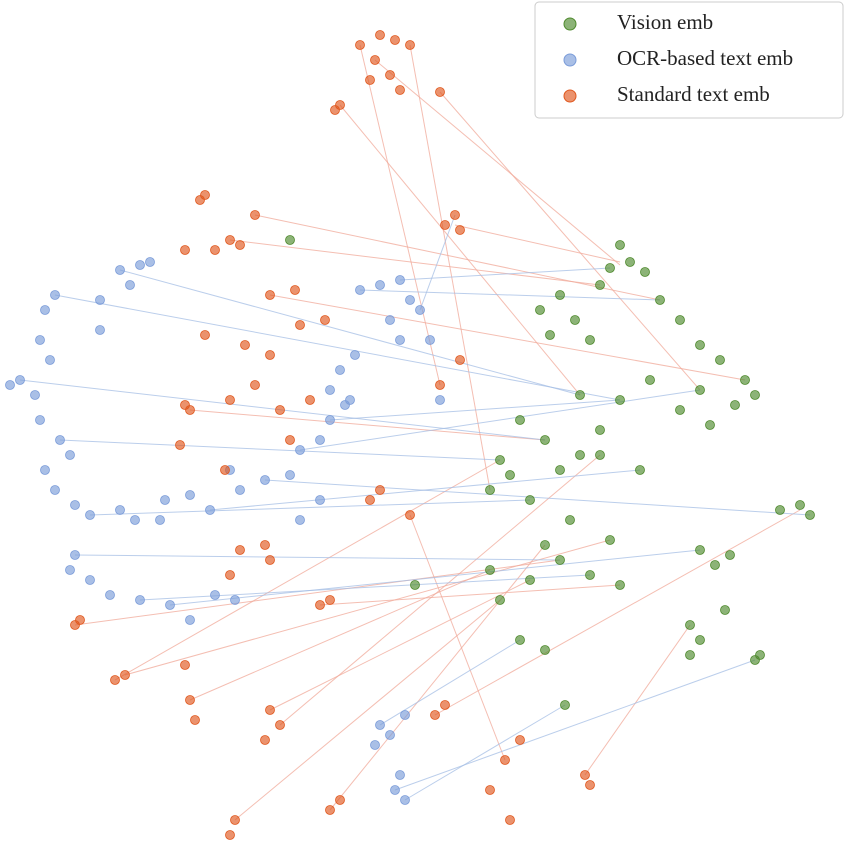 The image size is (846, 846). What do you see at coordinates (665, 22) in the screenshot?
I see `legend-label: Vision emb` at bounding box center [665, 22].